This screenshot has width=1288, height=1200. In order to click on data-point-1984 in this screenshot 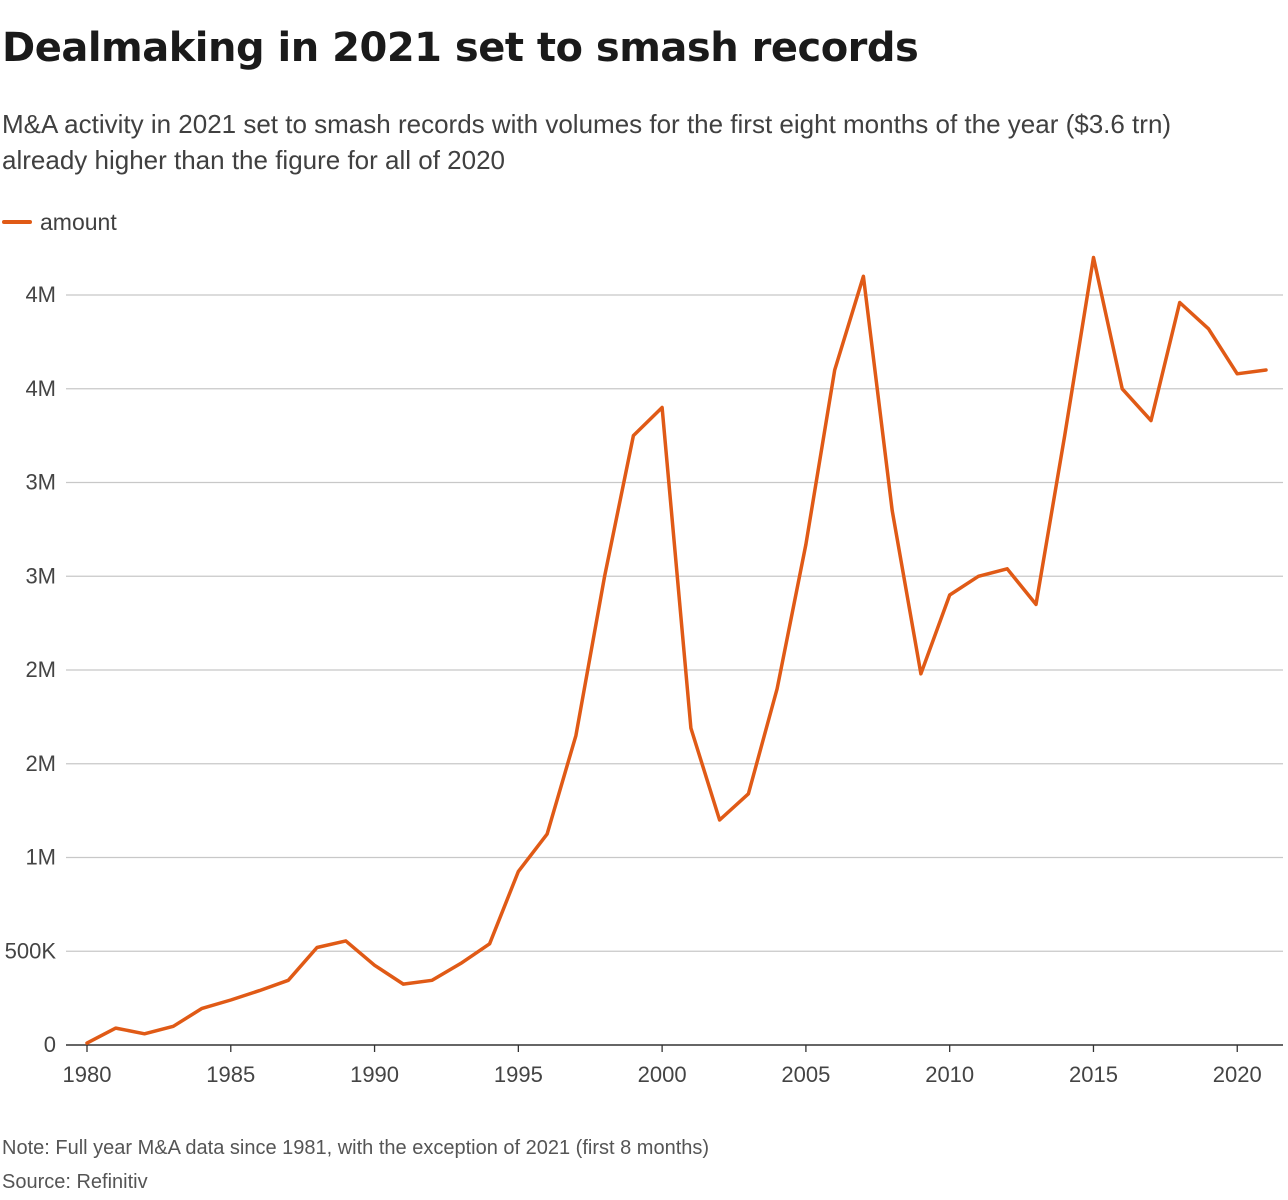, I will do `click(202, 1008)`.